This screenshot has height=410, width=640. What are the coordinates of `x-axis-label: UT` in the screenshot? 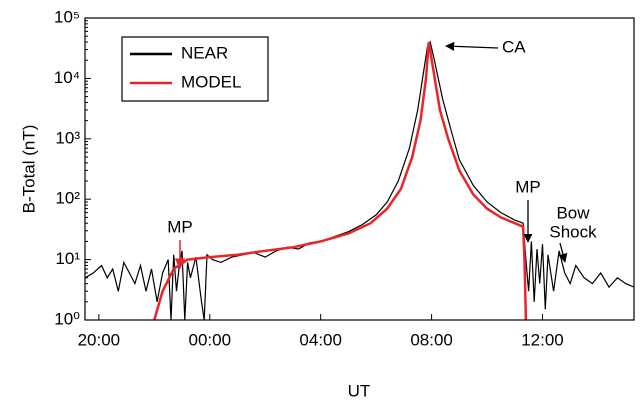 It's located at (359, 390).